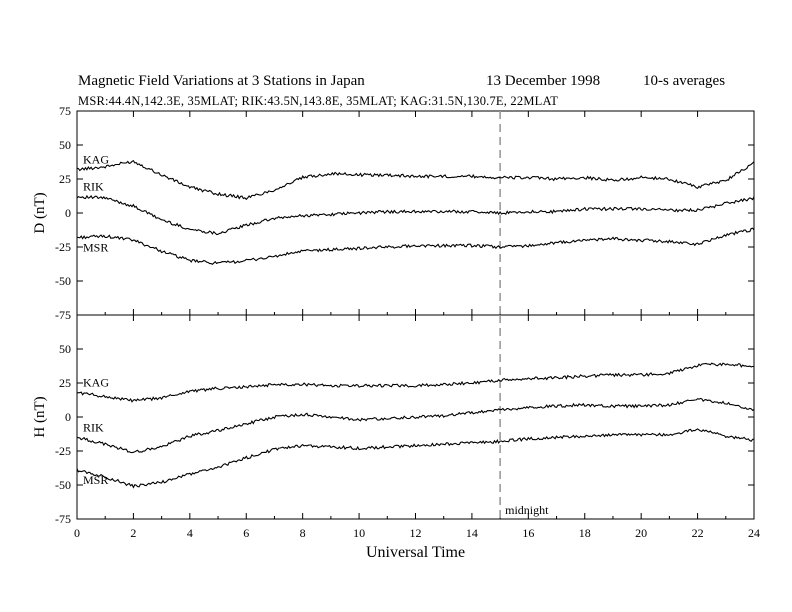  What do you see at coordinates (63, 247) in the screenshot?
I see `panel-d-ytick-label: -25` at bounding box center [63, 247].